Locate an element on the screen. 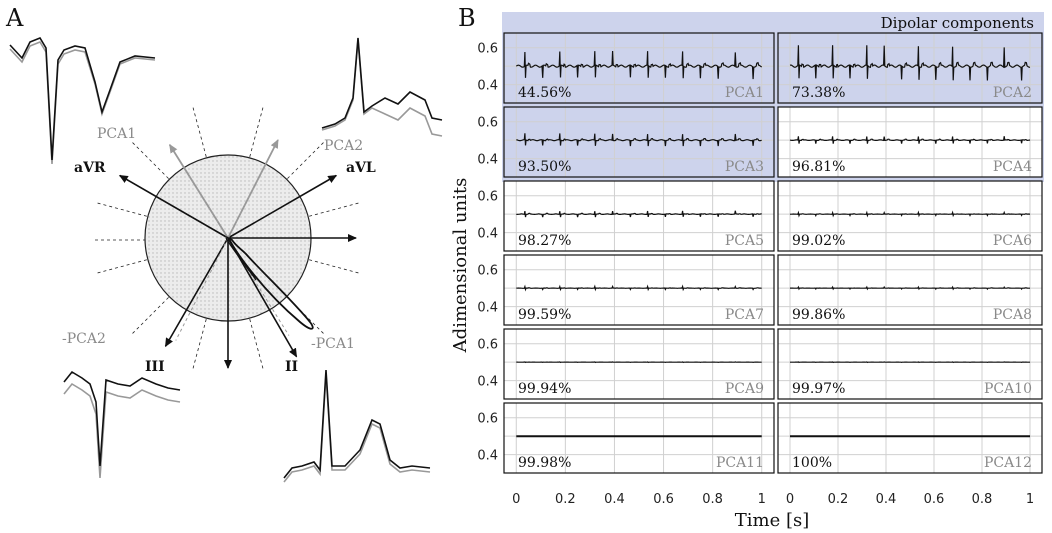 This screenshot has width=1052, height=533. subplot-PCA12: 100% PCA12 0 0.2 0.4 0.6 0.8 1 is located at coordinates (910, 454).